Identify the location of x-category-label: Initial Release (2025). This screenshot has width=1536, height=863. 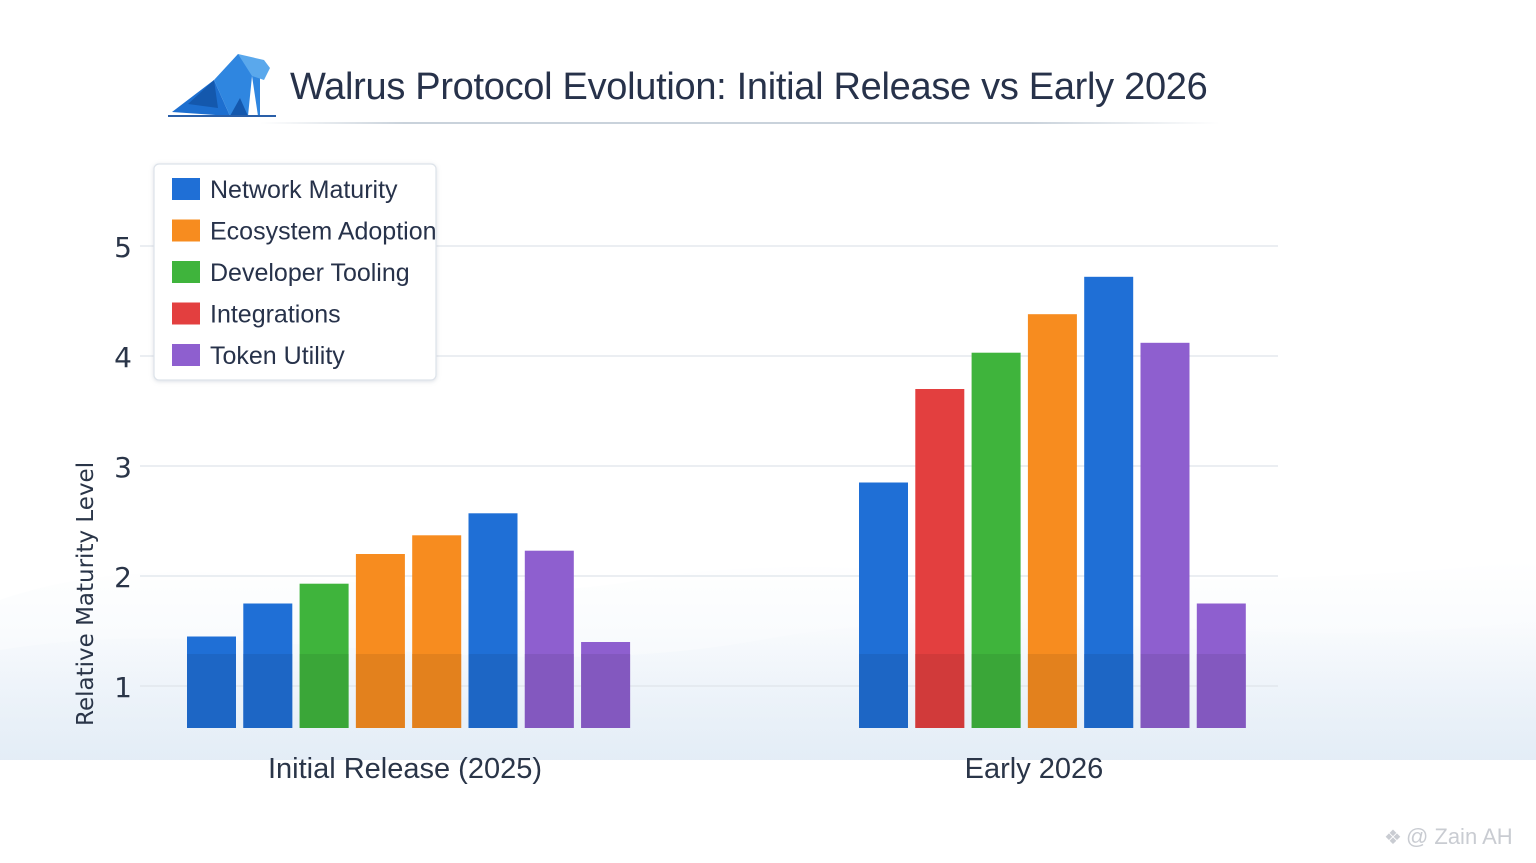
(405, 769).